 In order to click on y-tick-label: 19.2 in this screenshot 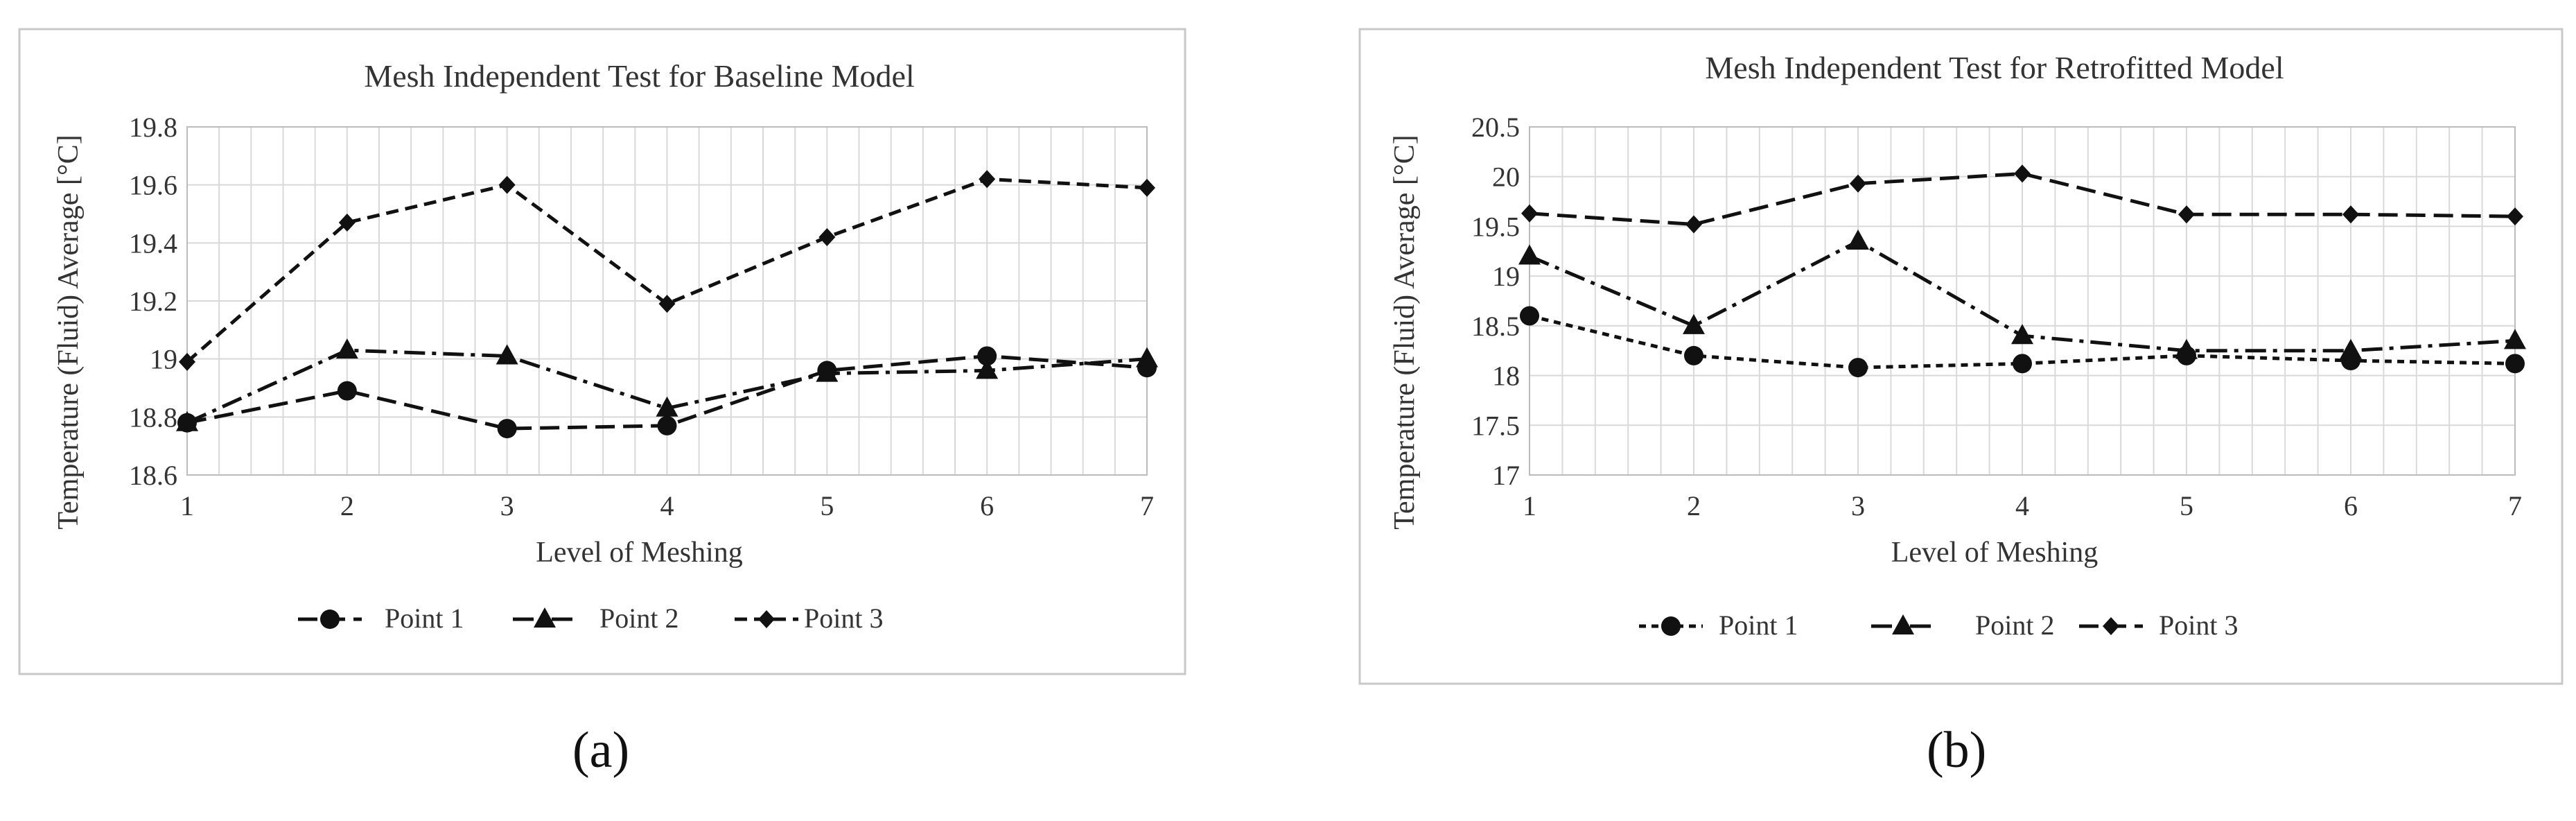, I will do `click(153, 301)`.